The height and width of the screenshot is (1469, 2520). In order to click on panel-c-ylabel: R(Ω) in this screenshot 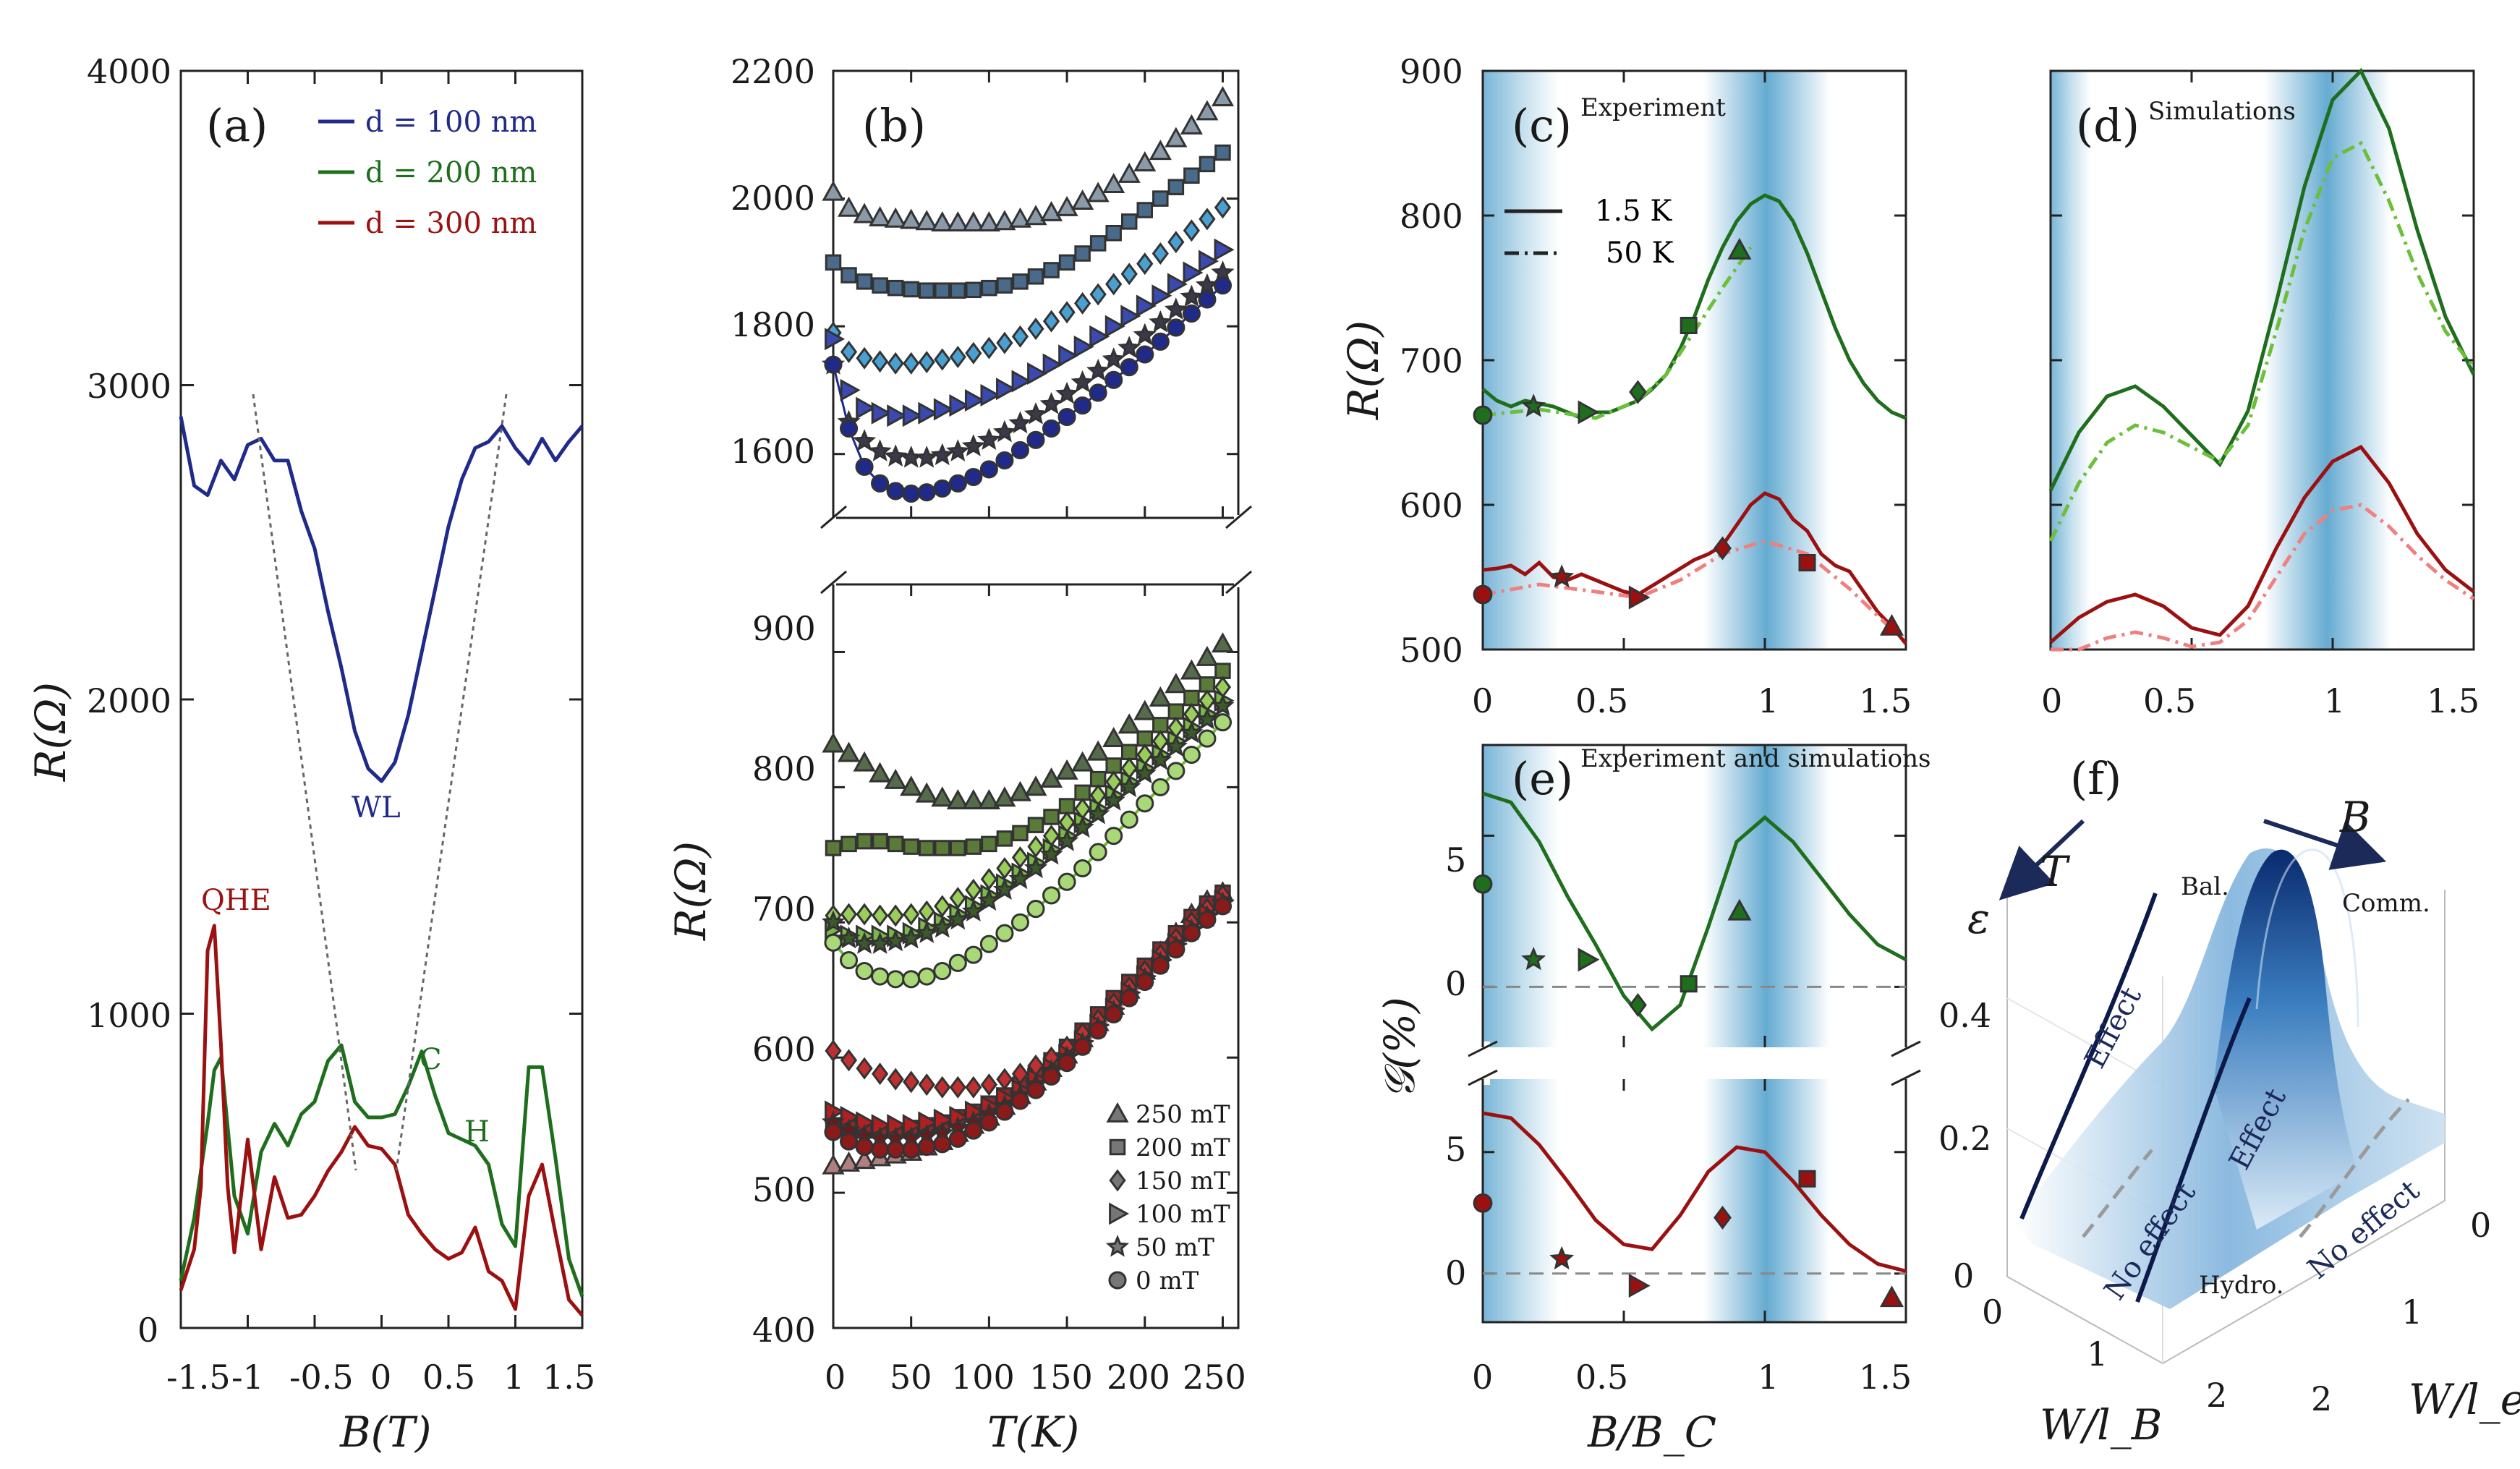, I will do `click(1363, 370)`.